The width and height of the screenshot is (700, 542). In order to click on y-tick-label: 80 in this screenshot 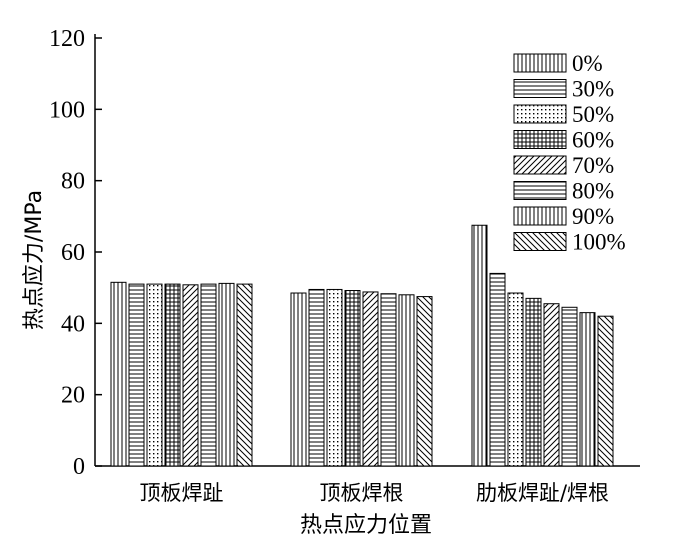, I will do `click(73, 182)`.